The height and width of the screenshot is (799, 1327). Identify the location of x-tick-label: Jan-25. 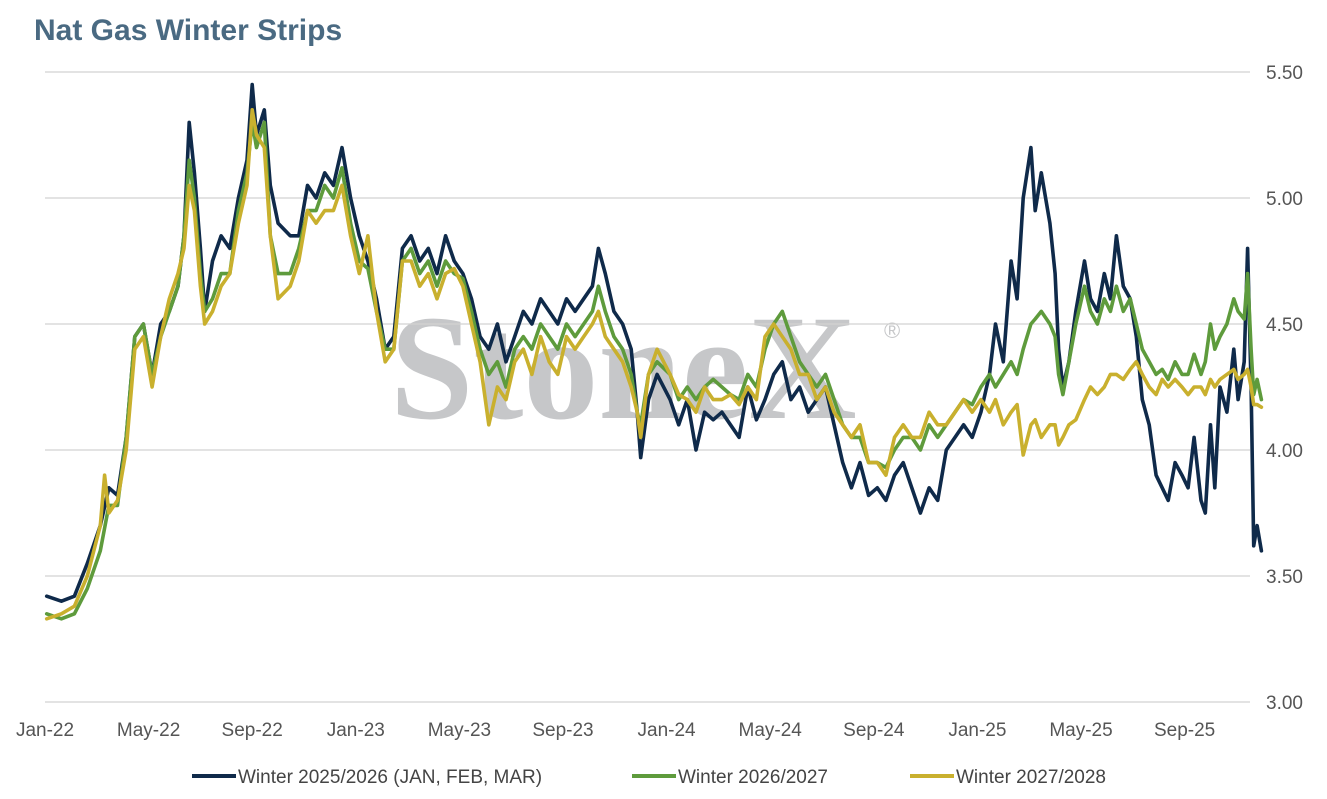
(977, 730).